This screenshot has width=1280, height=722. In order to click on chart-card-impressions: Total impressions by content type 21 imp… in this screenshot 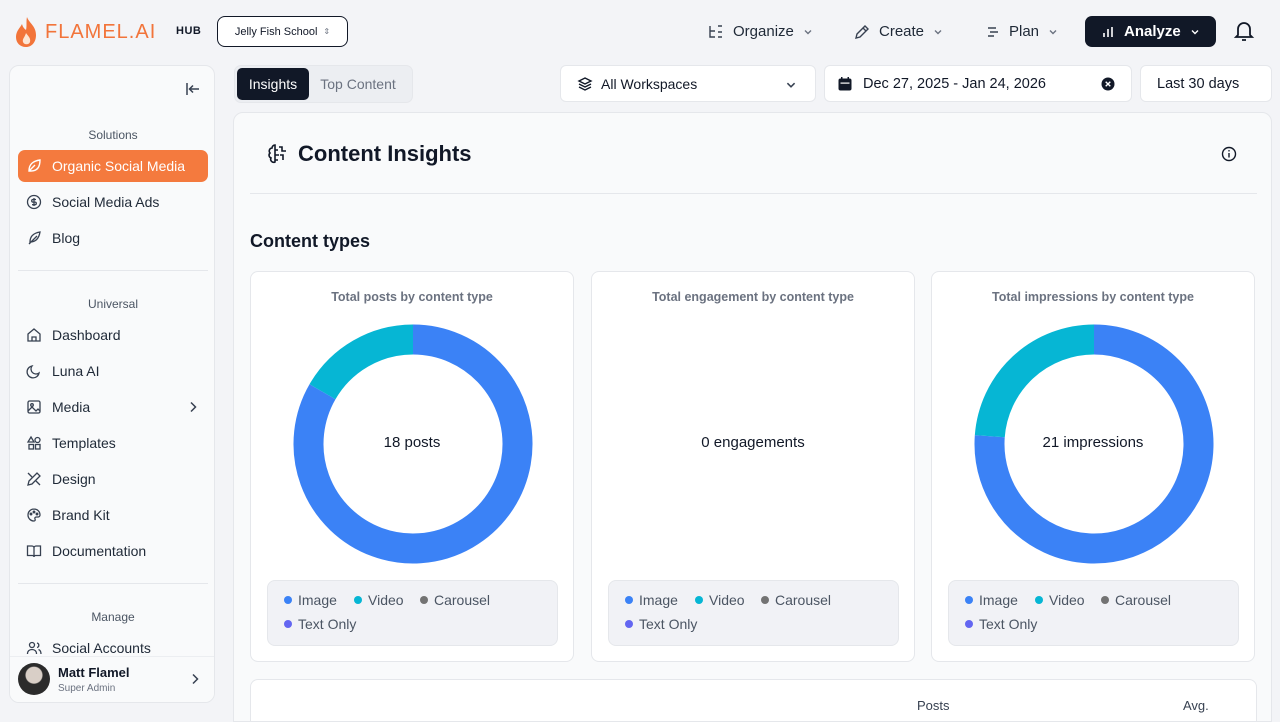, I will do `click(1093, 466)`.